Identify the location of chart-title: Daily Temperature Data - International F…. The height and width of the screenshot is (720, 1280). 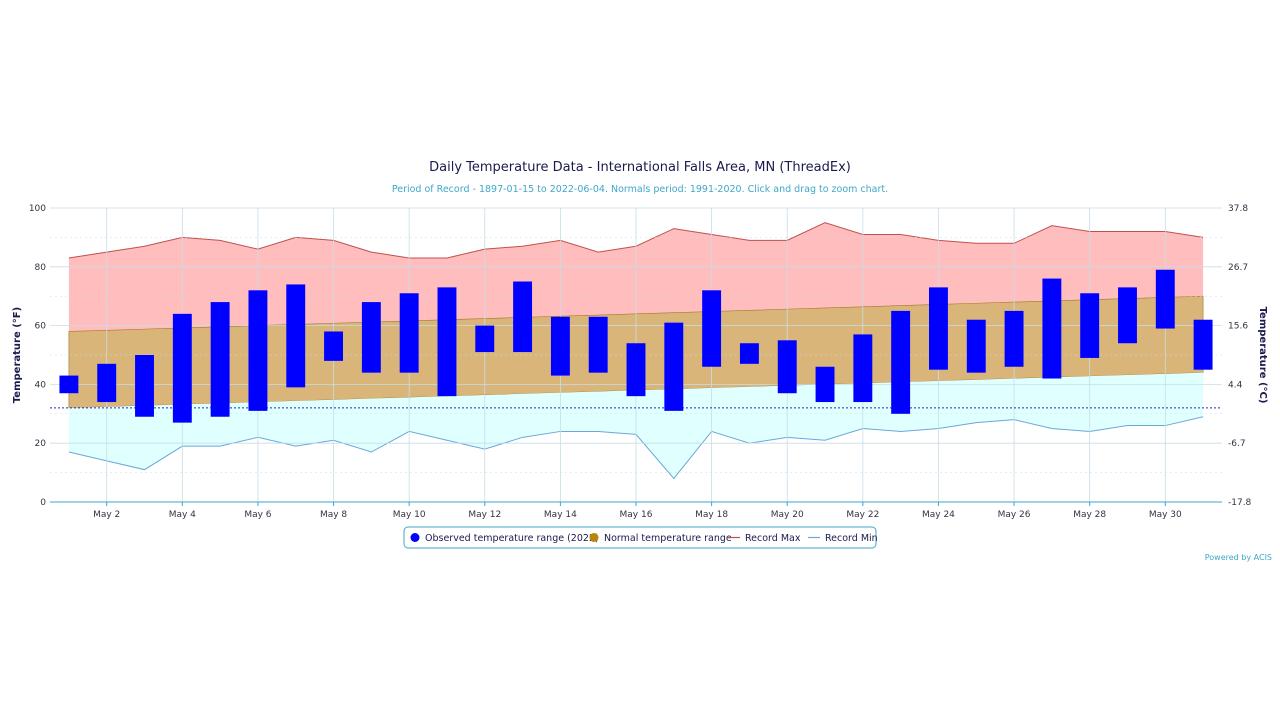
(640, 167).